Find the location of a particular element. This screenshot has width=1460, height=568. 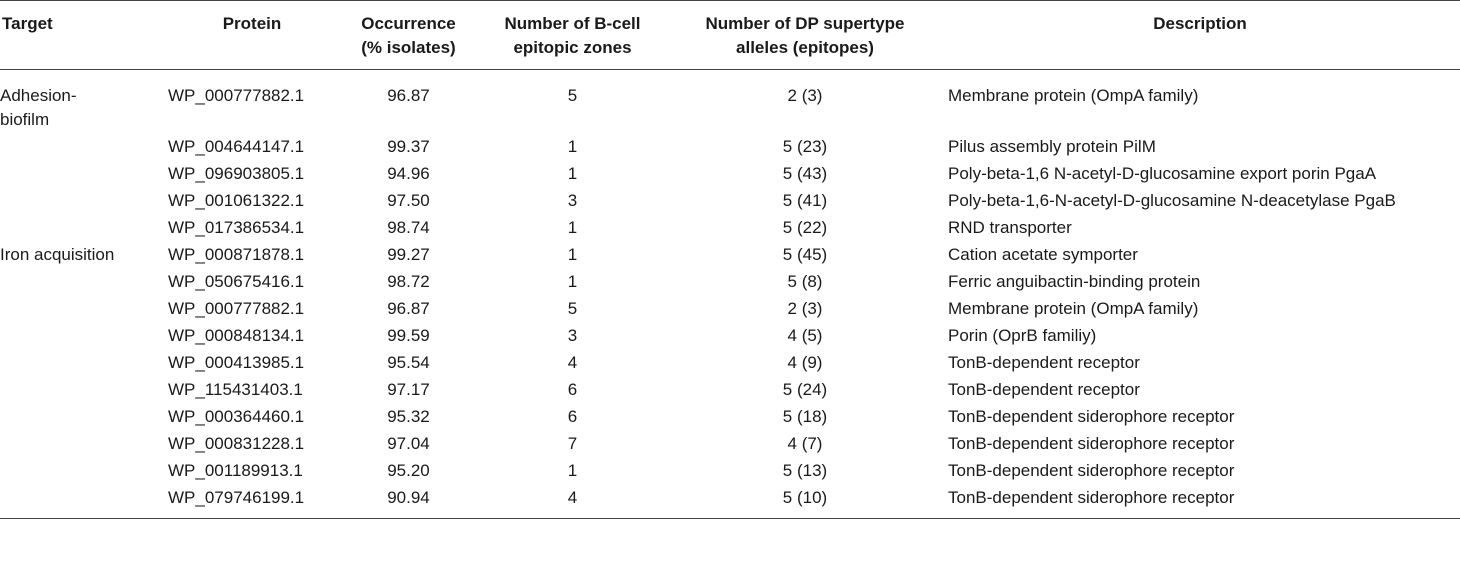

cell-dp-alleles: 5 (10) is located at coordinates (805, 501).